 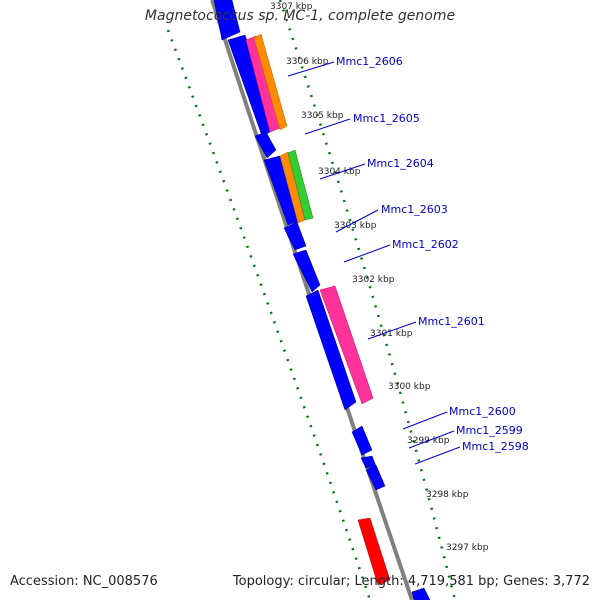 What do you see at coordinates (374, 551) in the screenshot?
I see `red-block` at bounding box center [374, 551].